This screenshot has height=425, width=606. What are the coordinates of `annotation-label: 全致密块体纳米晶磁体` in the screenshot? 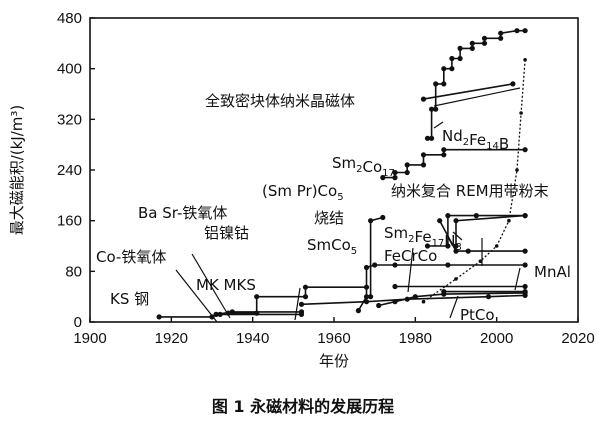 It's located at (280, 101).